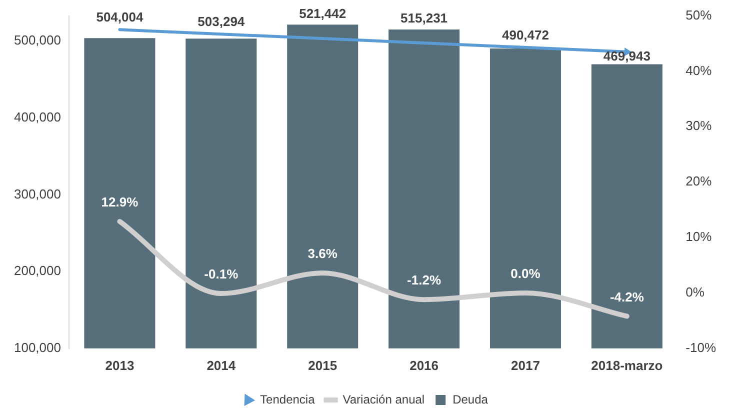  I want to click on data-label: 490,472, so click(525, 35).